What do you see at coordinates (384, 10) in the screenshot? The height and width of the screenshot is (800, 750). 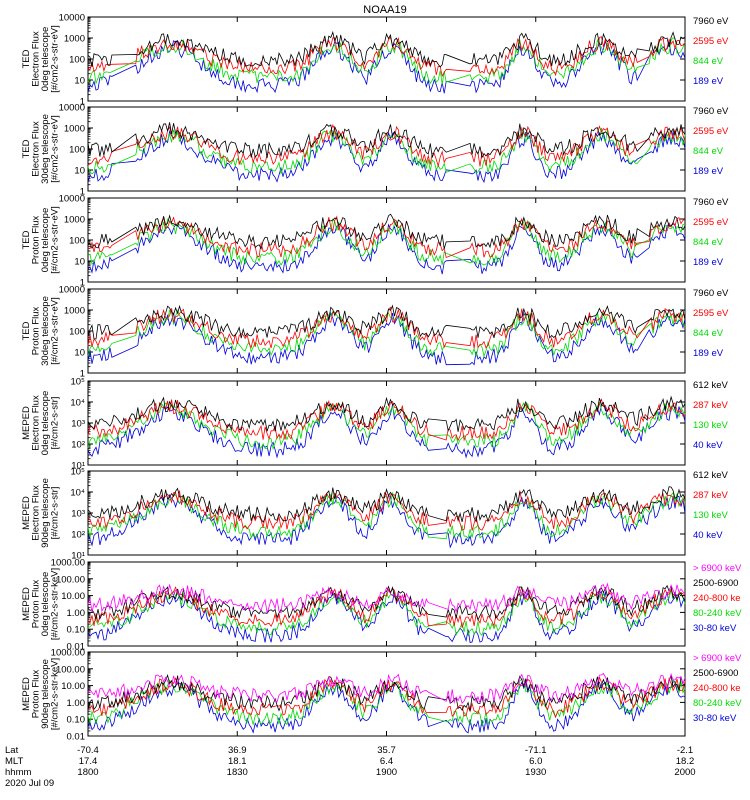 I see `figure-title: NOAA19` at bounding box center [384, 10].